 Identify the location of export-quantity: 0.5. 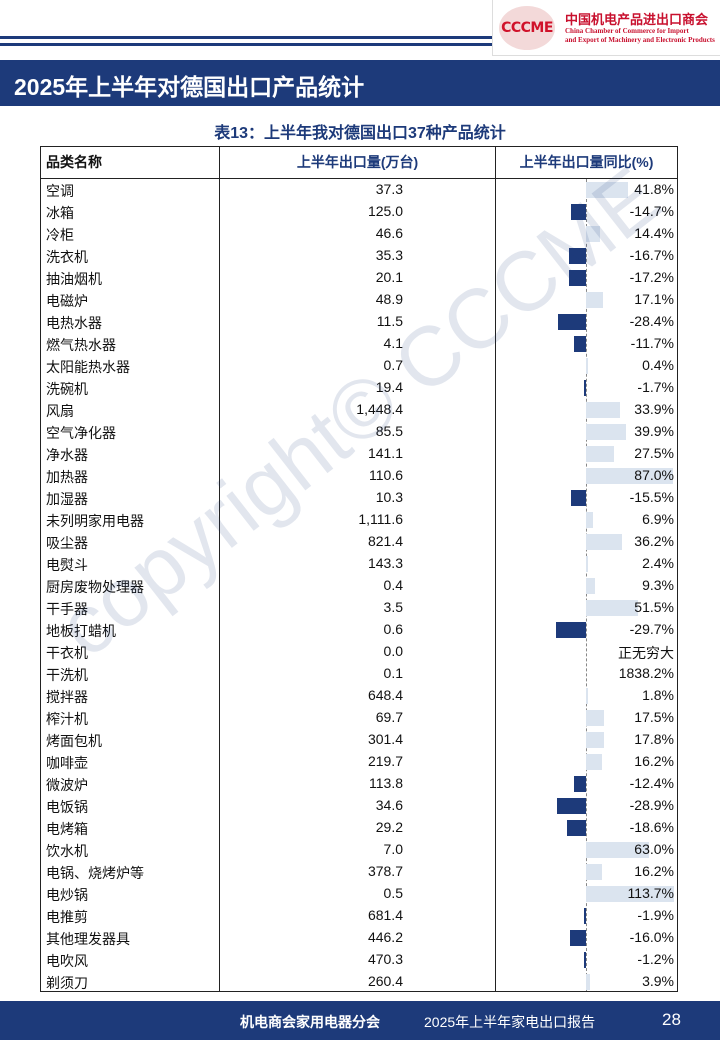
(393, 893).